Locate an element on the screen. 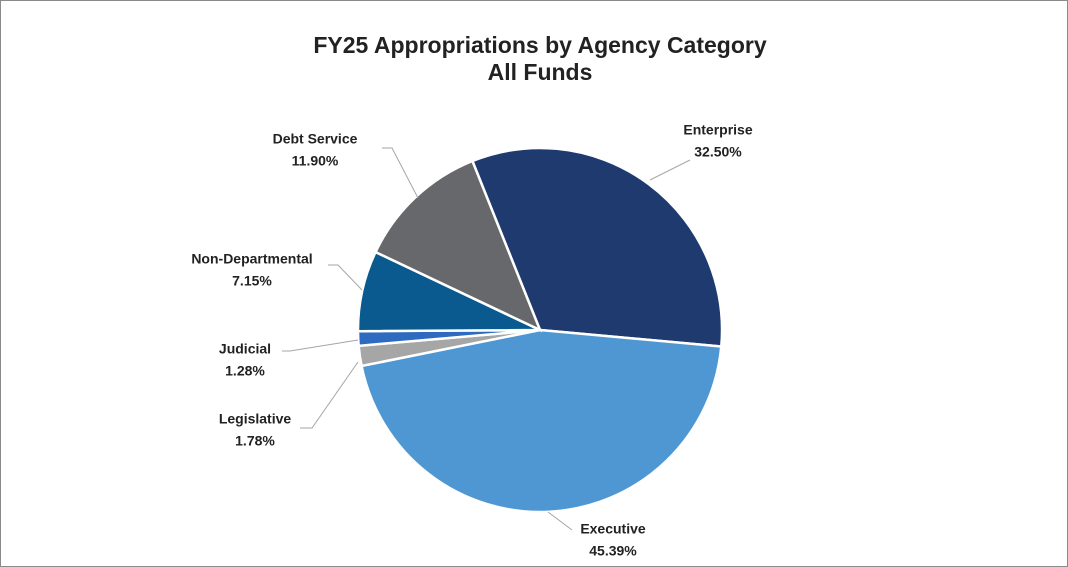 This screenshot has width=1068, height=567. value-label: 1.28% is located at coordinates (245, 371).